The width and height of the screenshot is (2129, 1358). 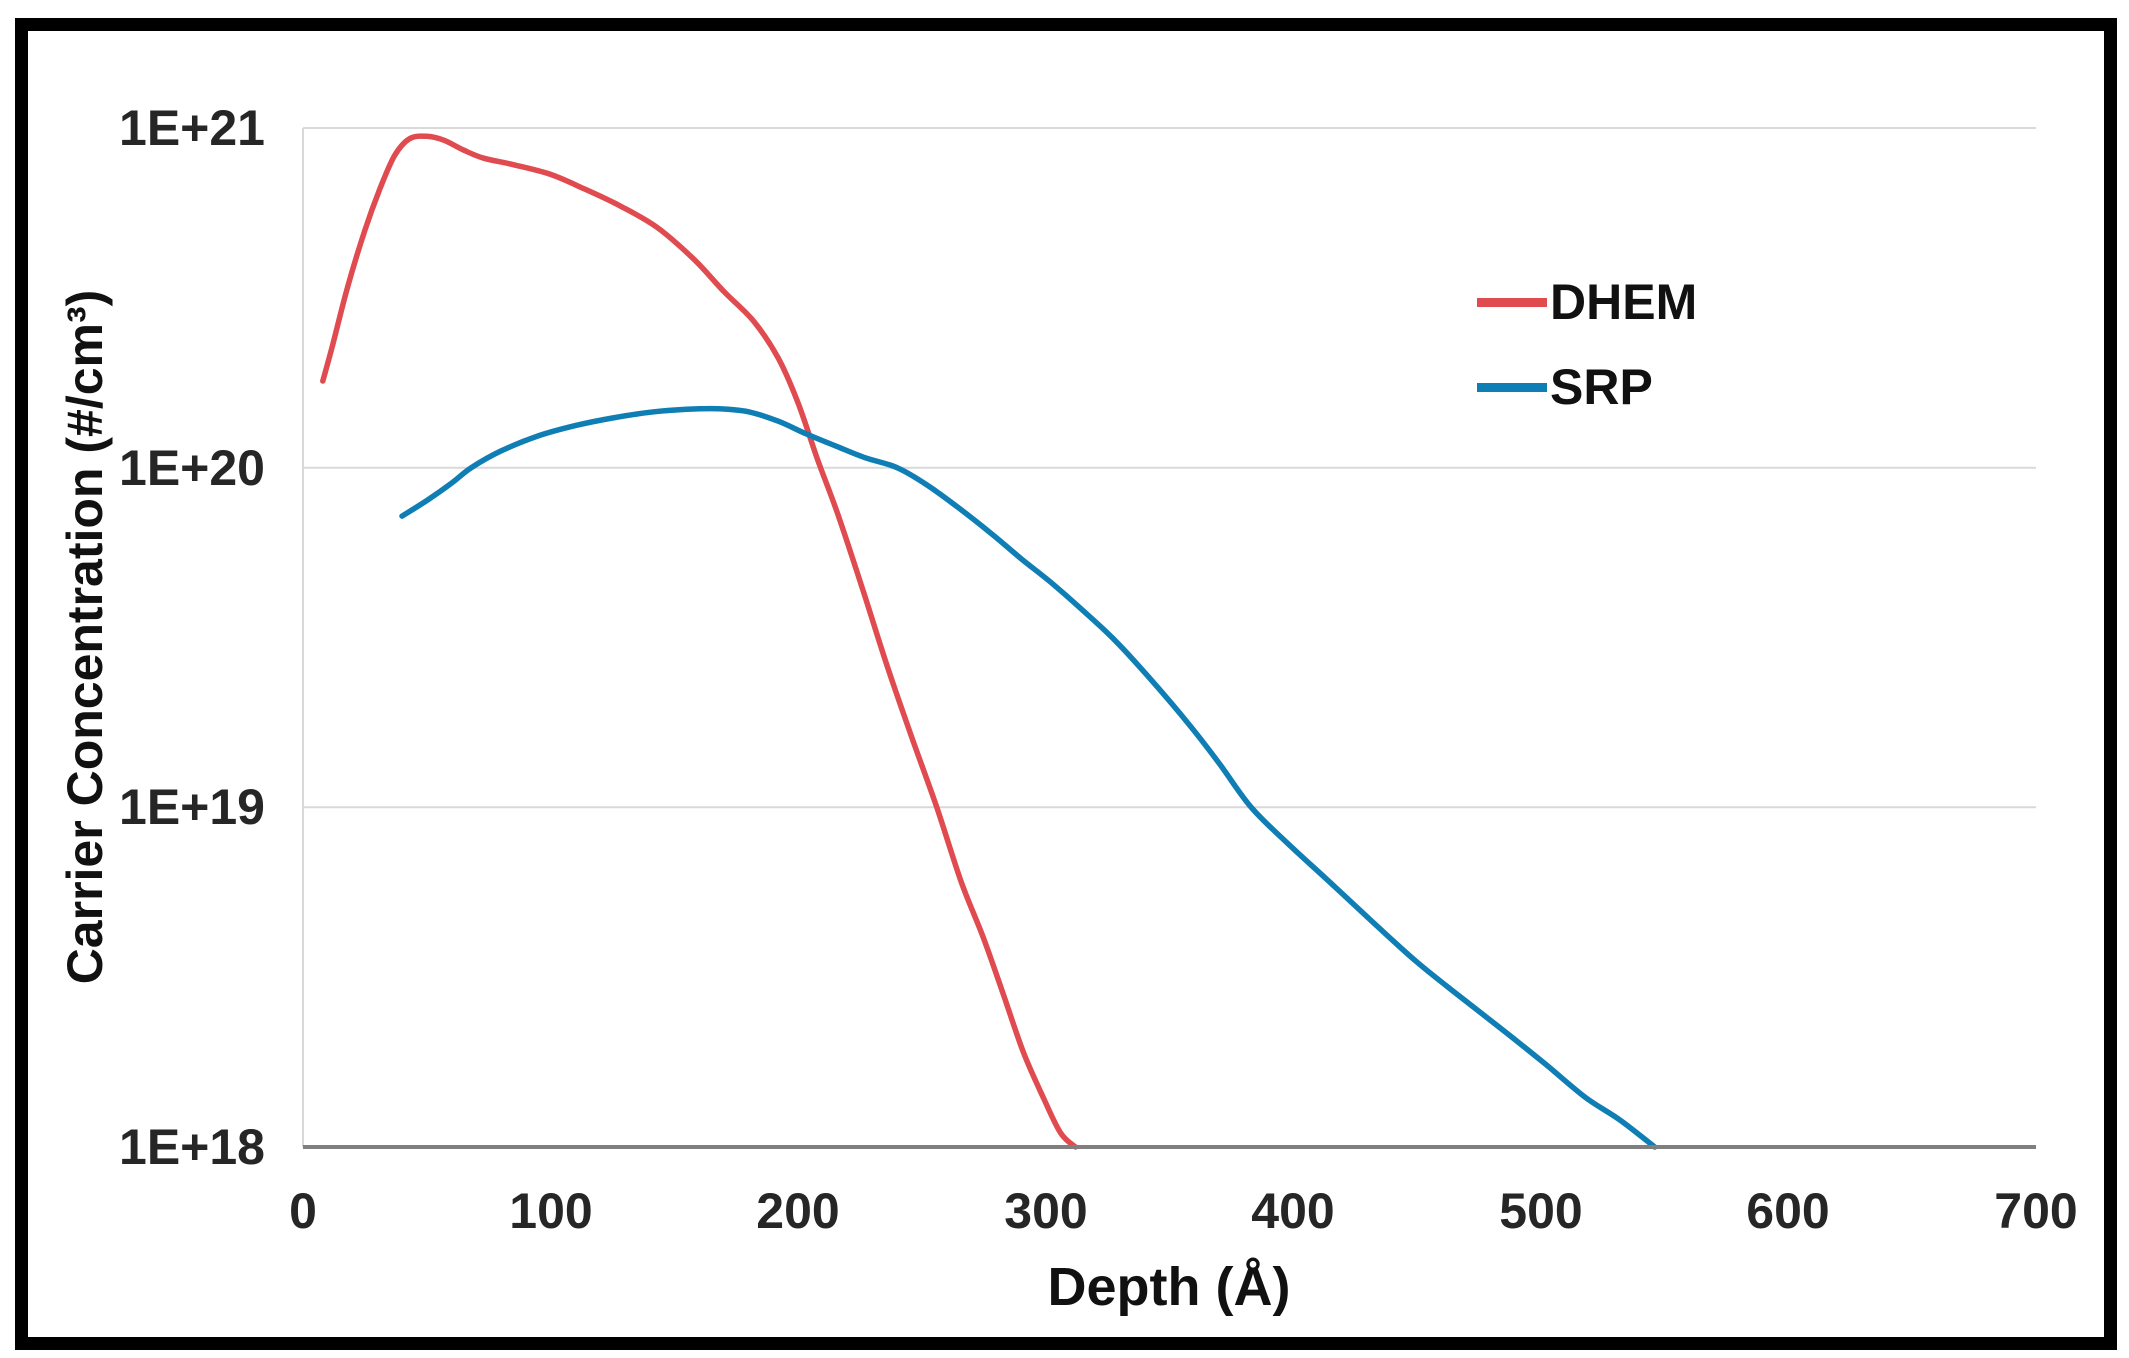 I want to click on legend-label-dhem: DHEM, so click(x=1624, y=302).